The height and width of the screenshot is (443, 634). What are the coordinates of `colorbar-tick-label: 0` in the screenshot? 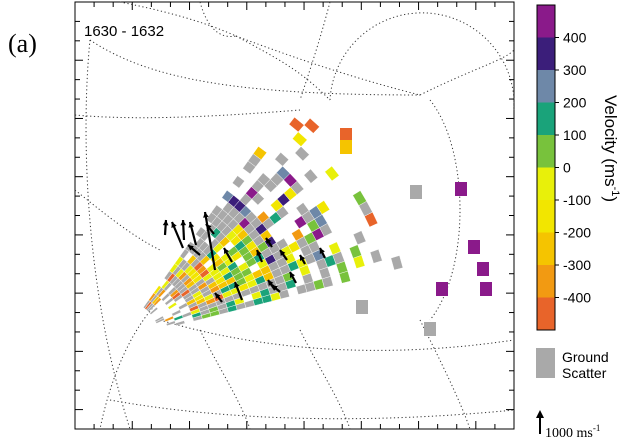 It's located at (567, 168).